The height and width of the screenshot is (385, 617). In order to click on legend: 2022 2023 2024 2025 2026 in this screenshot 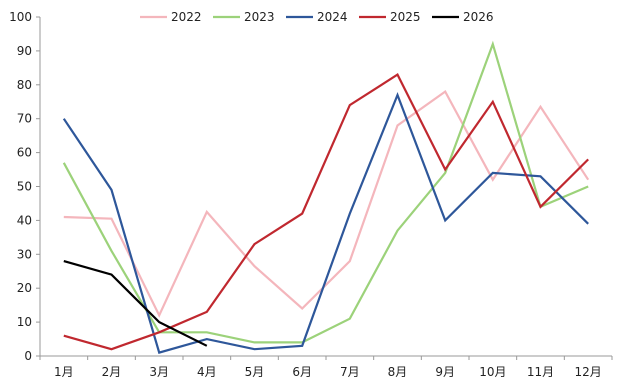, I will do `click(317, 17)`.